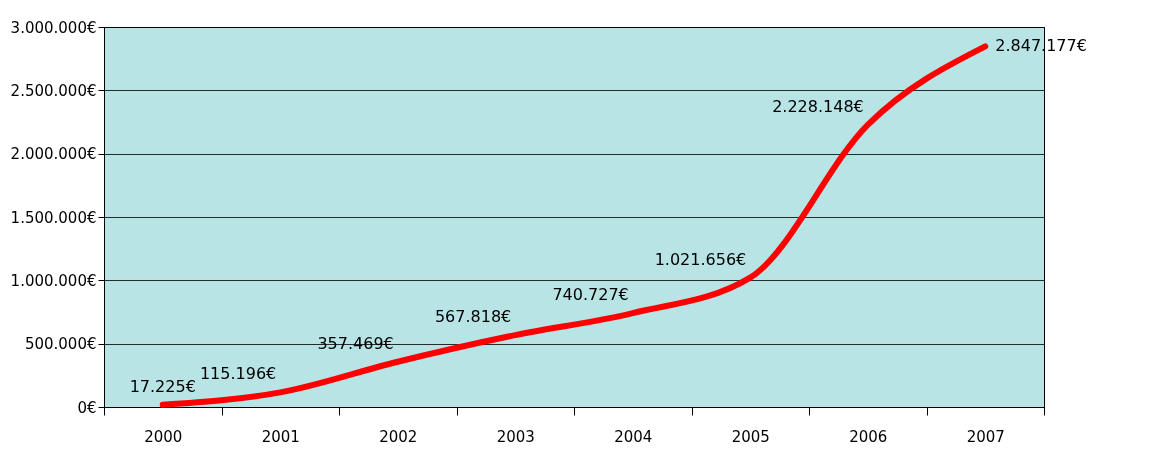  What do you see at coordinates (700, 259) in the screenshot?
I see `data-label: 1.021.656€` at bounding box center [700, 259].